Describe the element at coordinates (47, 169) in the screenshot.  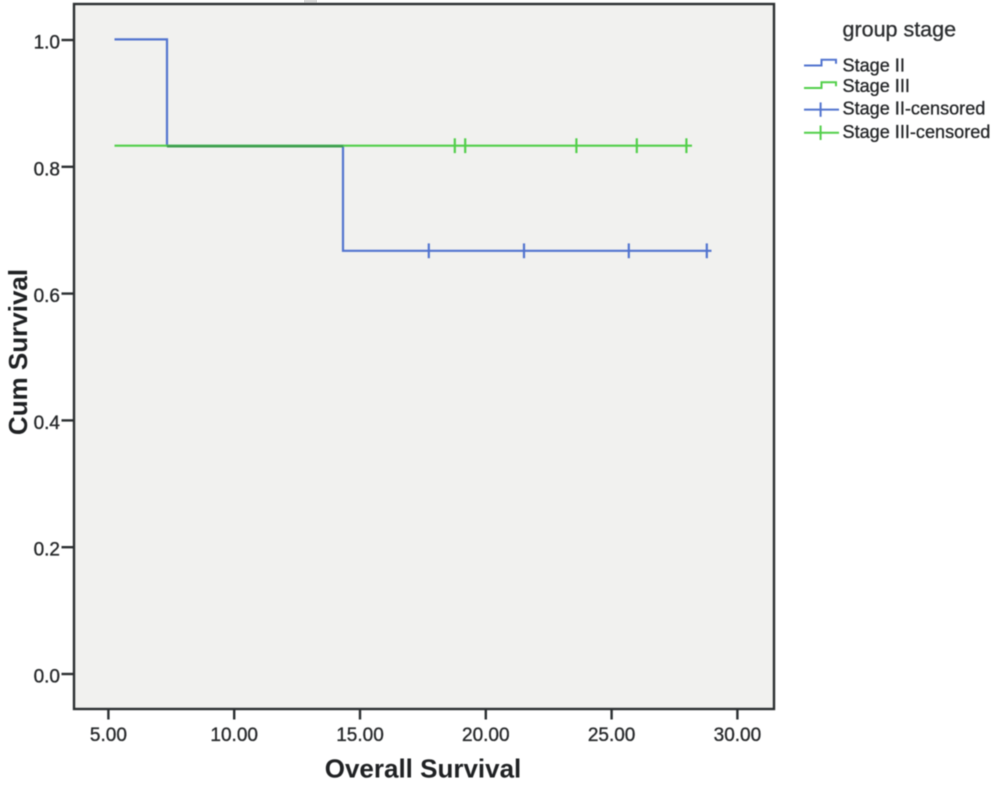
I see `svg-text: 0.8` at that location.